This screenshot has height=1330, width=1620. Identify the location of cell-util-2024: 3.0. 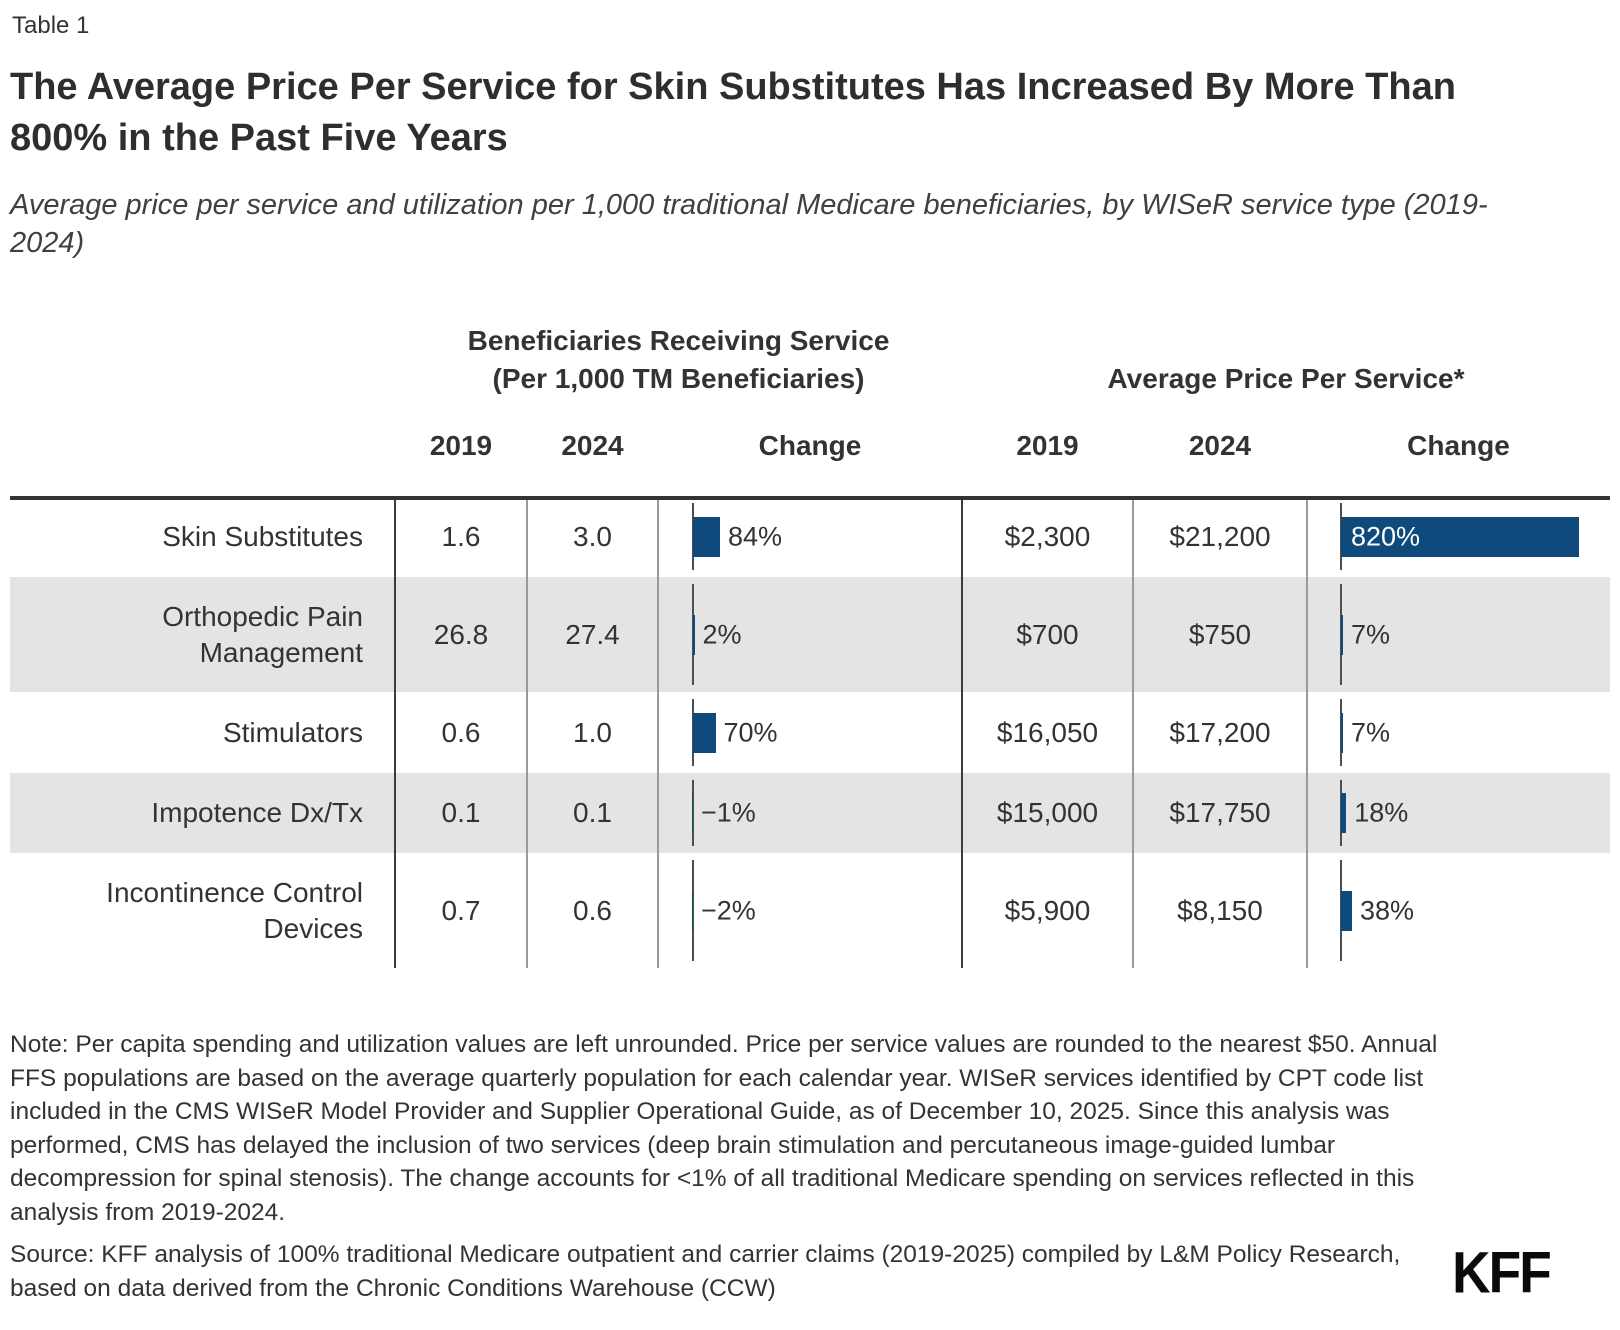
(592, 536).